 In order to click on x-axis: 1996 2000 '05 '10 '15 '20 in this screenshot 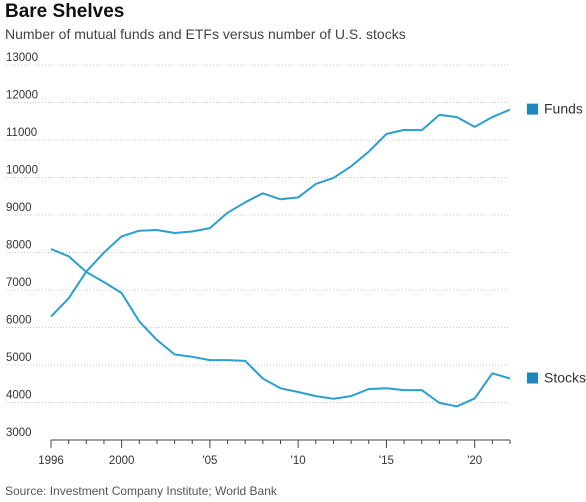, I will do `click(274, 453)`.